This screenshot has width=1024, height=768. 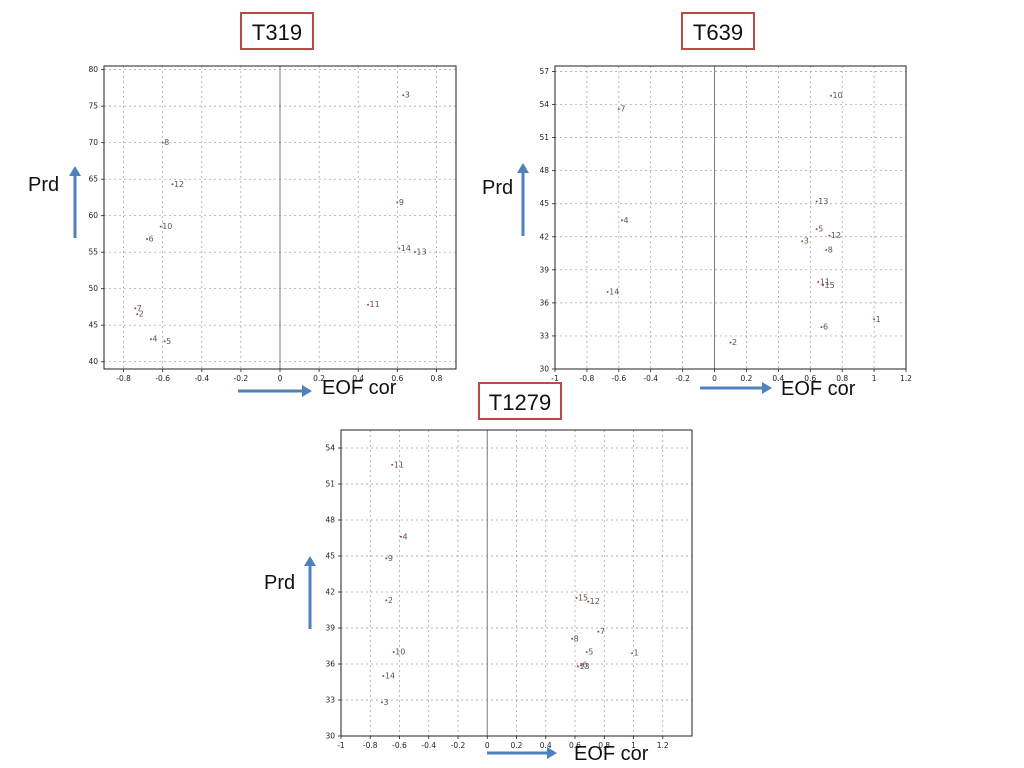 I want to click on prd-label-t639: Prd, so click(x=498, y=188).